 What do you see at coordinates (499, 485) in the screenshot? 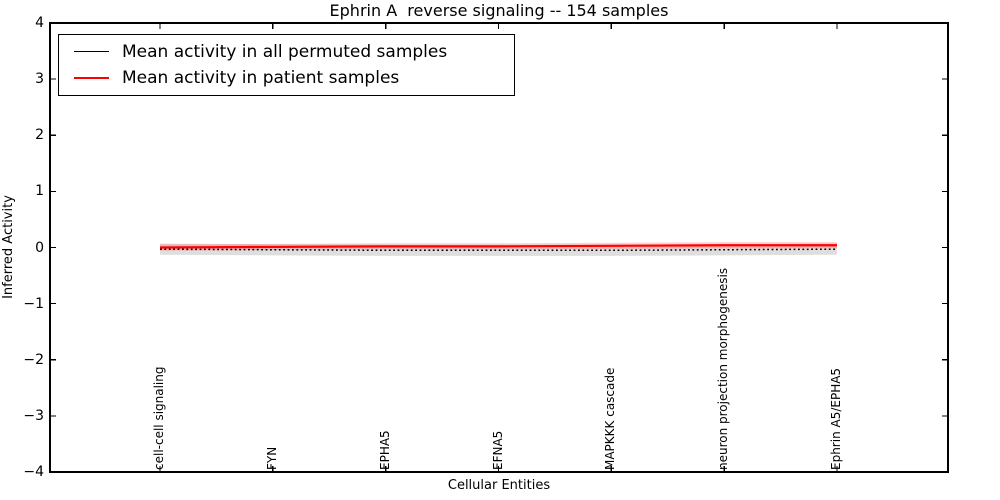
I see `x-axis-label: Cellular Entities` at bounding box center [499, 485].